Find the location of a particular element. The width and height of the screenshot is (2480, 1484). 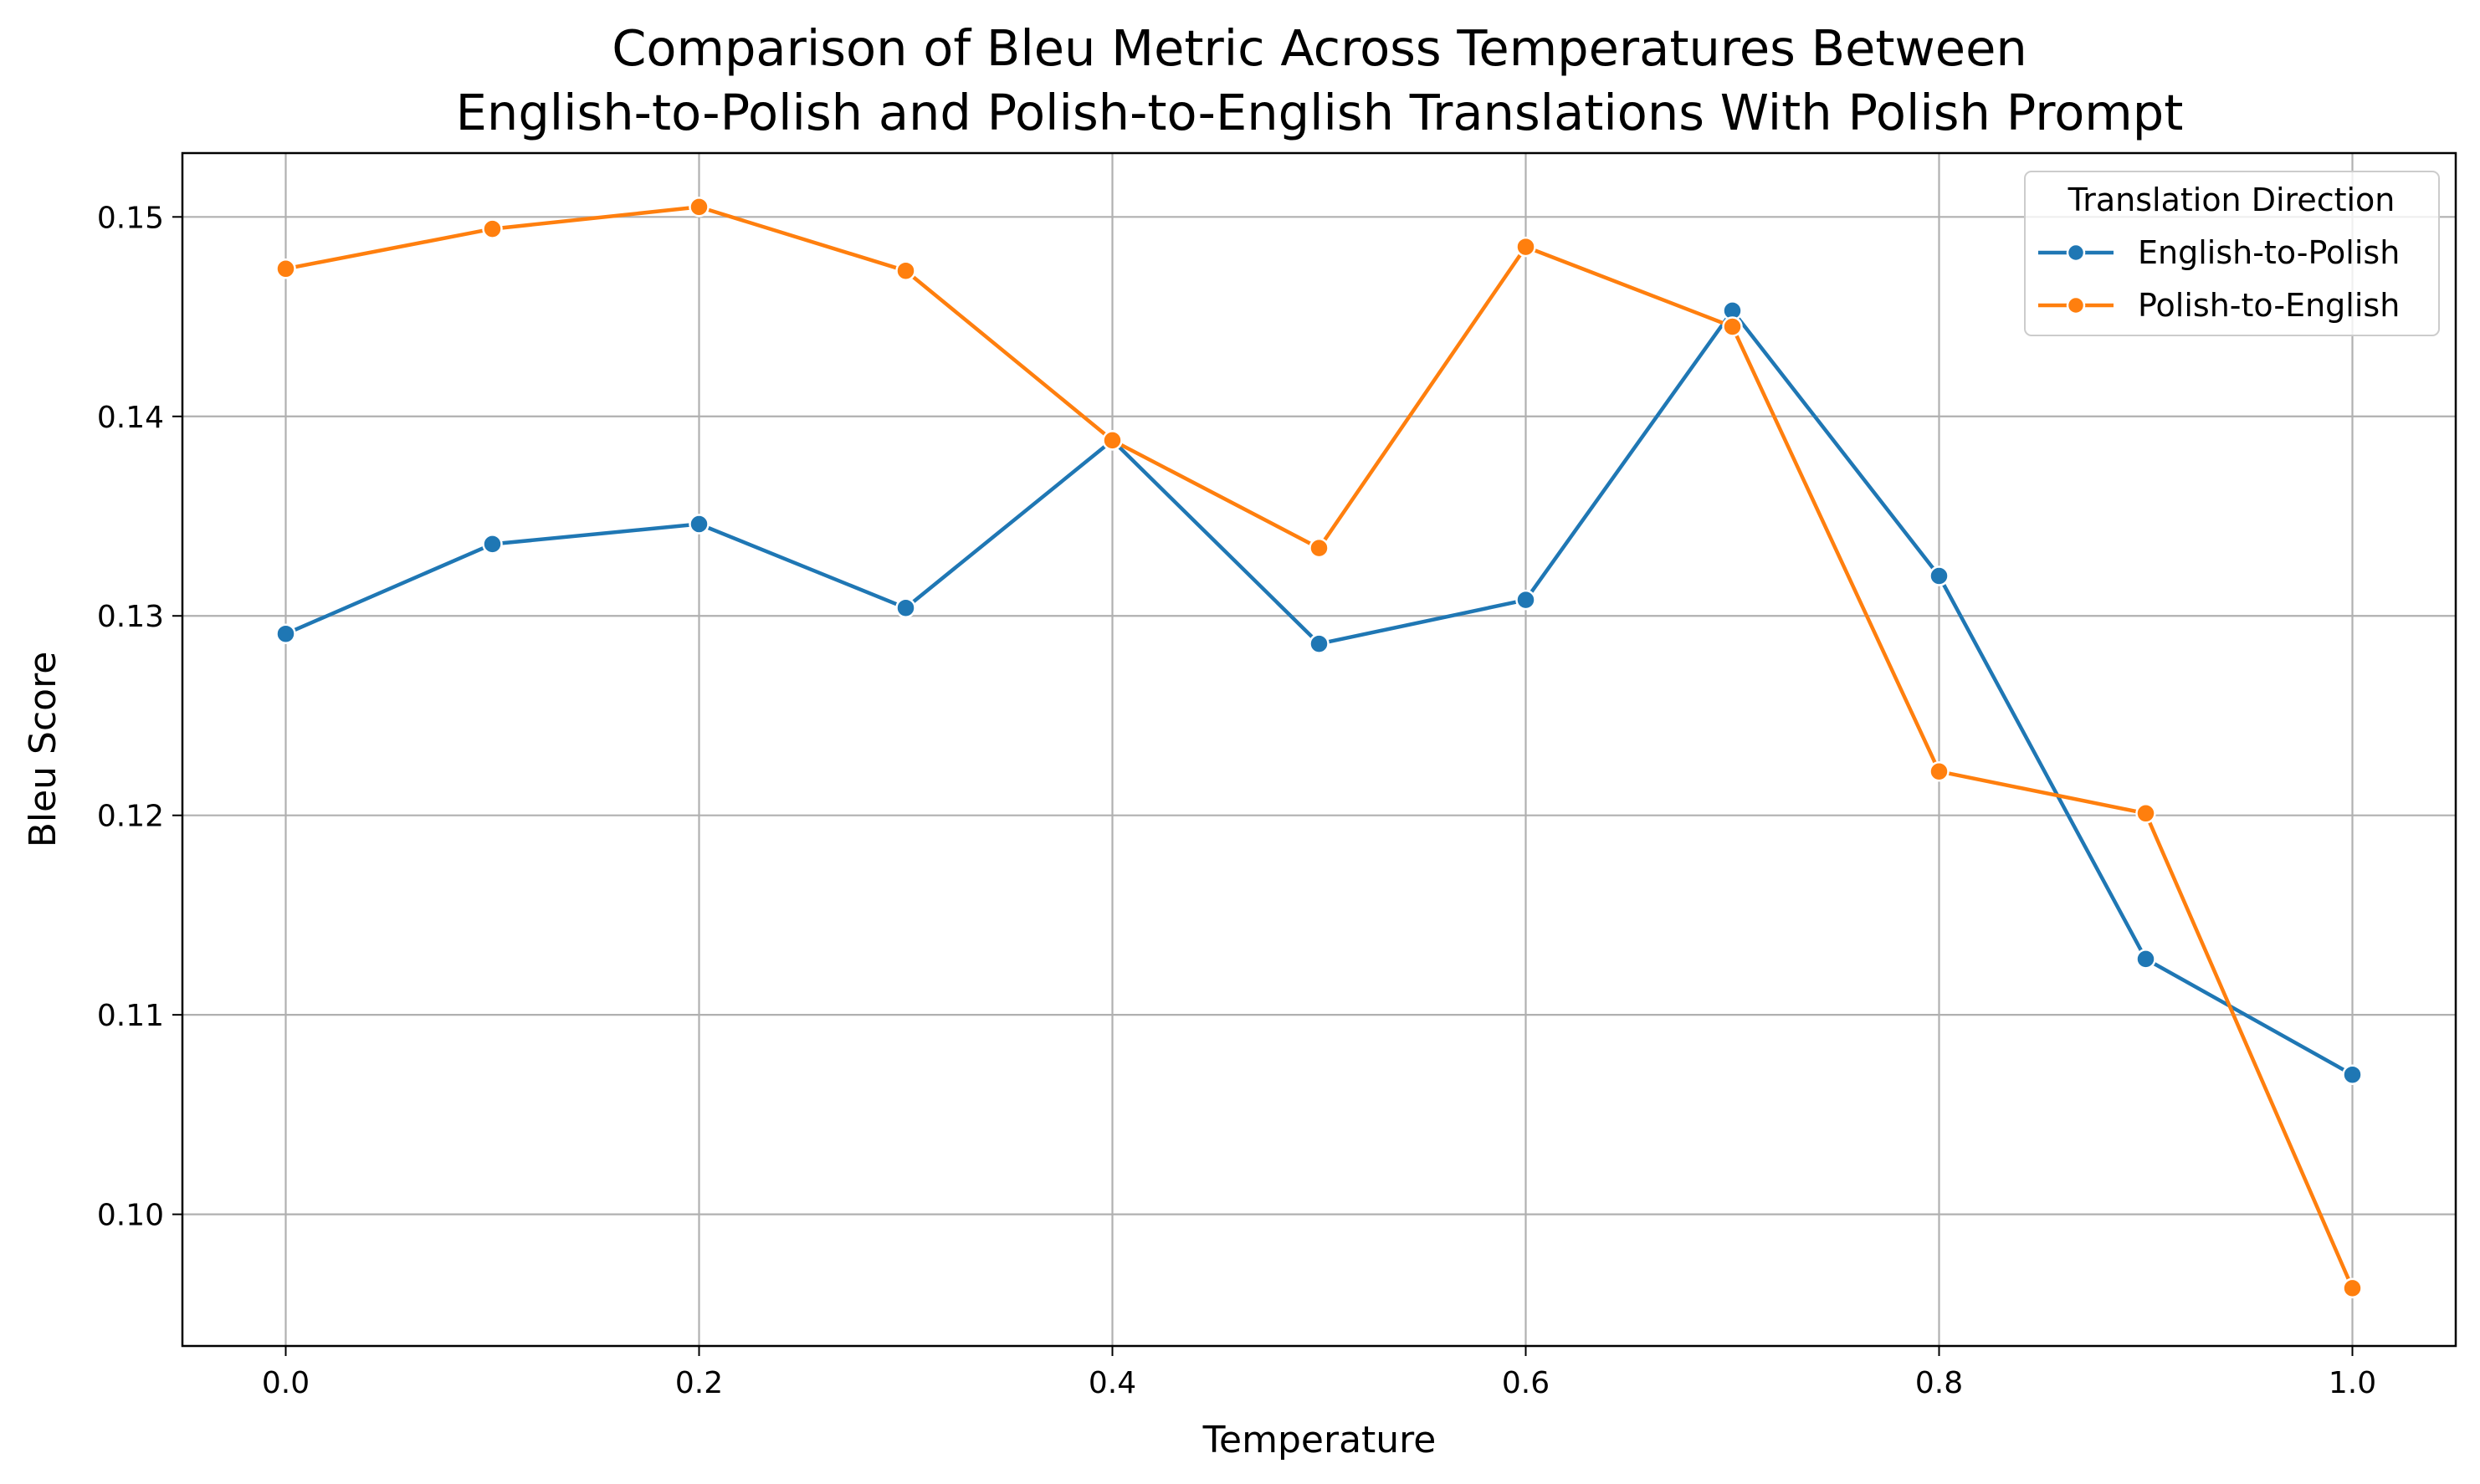

x-tick-label: 0.2 is located at coordinates (699, 1383).